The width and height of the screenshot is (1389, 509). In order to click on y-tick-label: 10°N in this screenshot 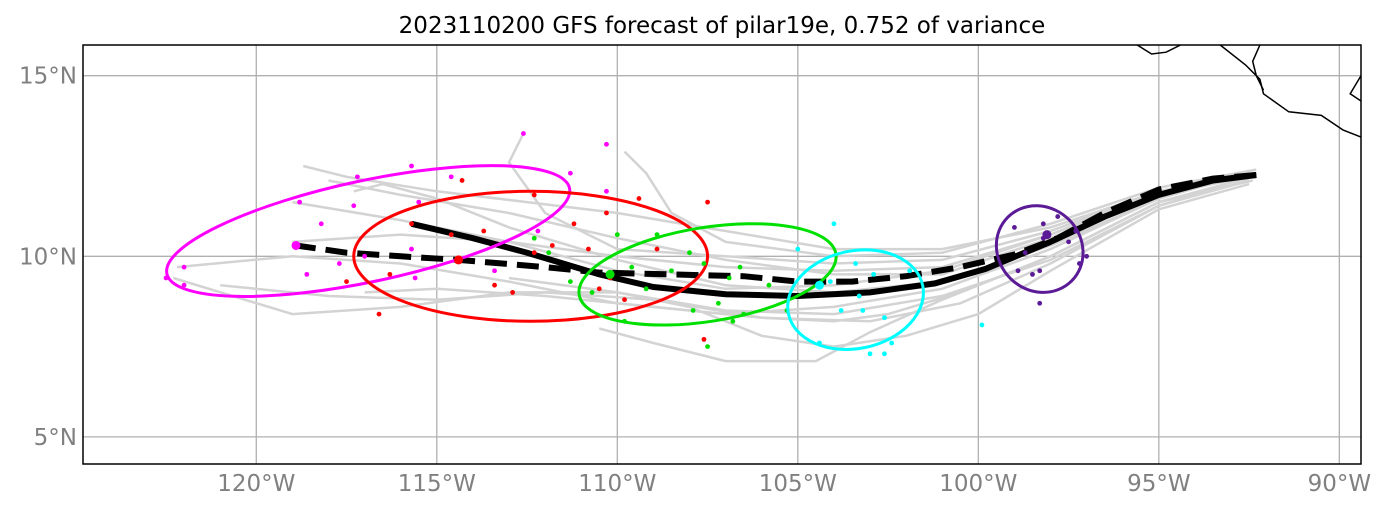, I will do `click(48, 257)`.